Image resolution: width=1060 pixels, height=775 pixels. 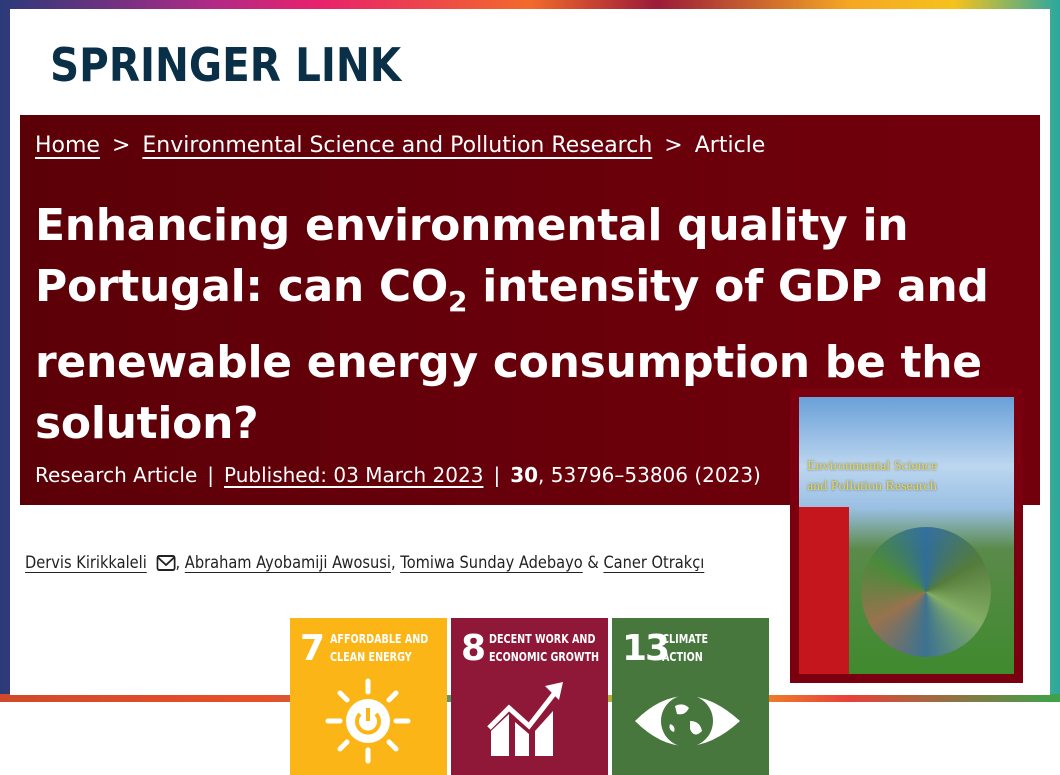 I want to click on eye-globe-icon, so click(x=687, y=721).